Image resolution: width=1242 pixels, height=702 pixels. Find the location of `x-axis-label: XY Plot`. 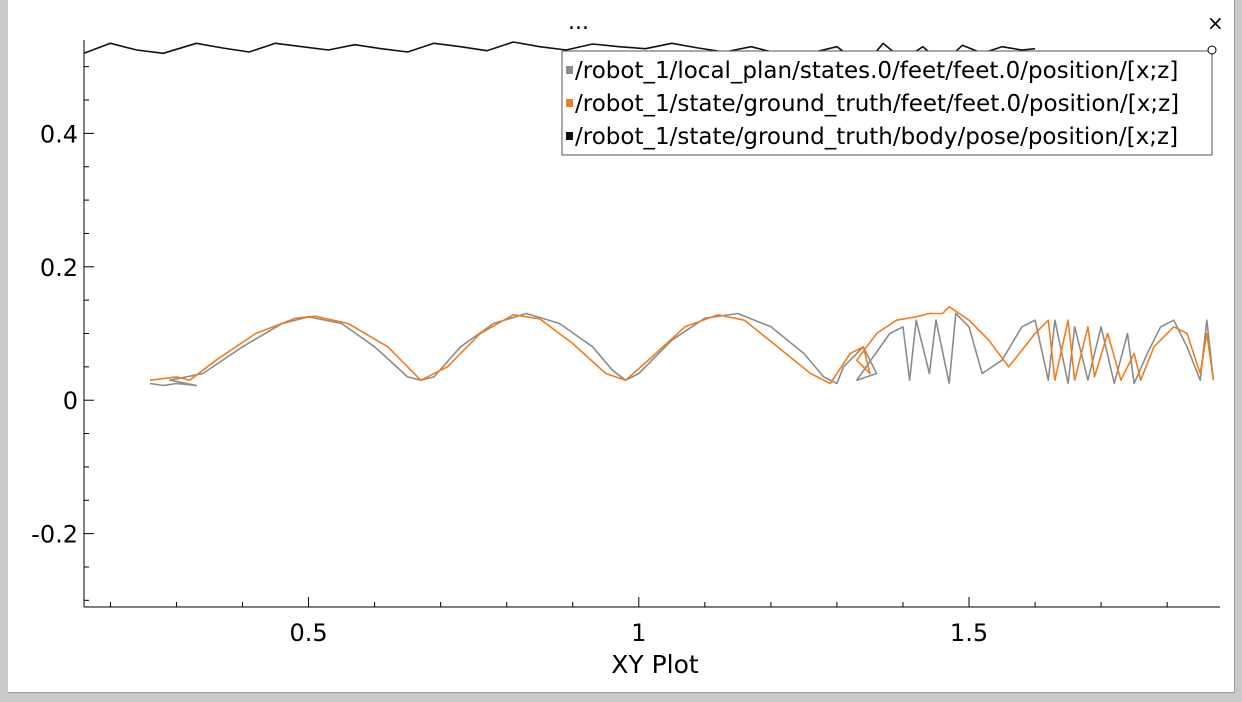

x-axis-label: XY Plot is located at coordinates (655, 664).